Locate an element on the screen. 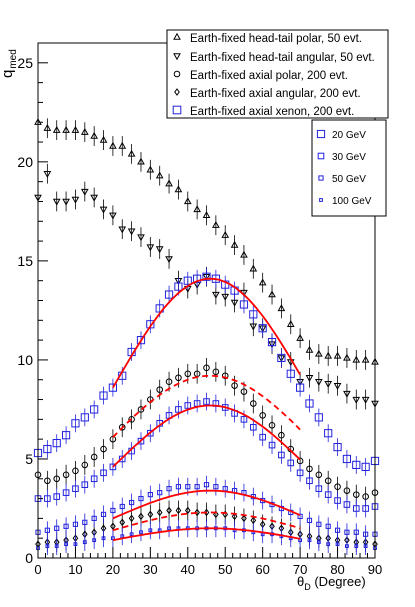 This screenshot has height=607, width=415. point-s0-8-shape is located at coordinates (113, 145).